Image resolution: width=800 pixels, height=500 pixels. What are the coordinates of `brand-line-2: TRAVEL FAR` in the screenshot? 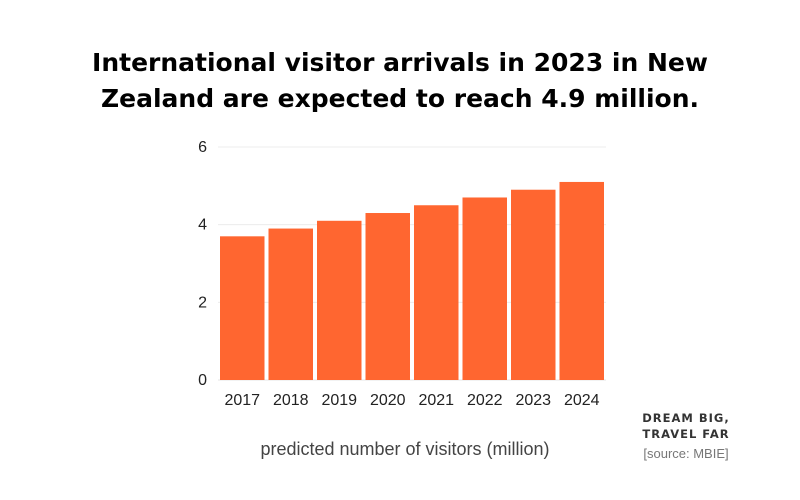 It's located at (686, 434).